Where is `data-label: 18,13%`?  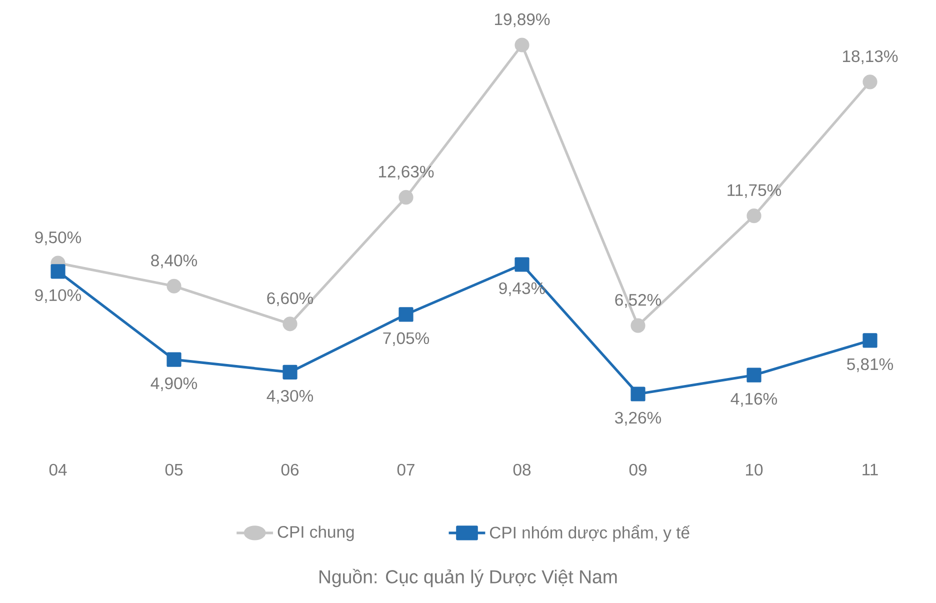
data-label: 18,13% is located at coordinates (870, 57).